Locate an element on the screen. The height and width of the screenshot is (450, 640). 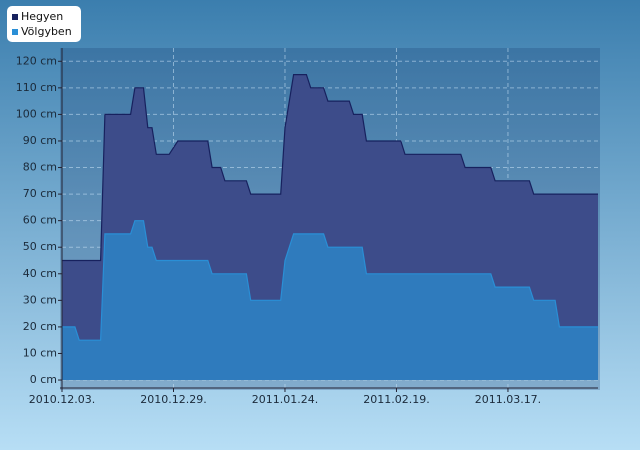
y-tick-label: 0 cm is located at coordinates (43, 379).